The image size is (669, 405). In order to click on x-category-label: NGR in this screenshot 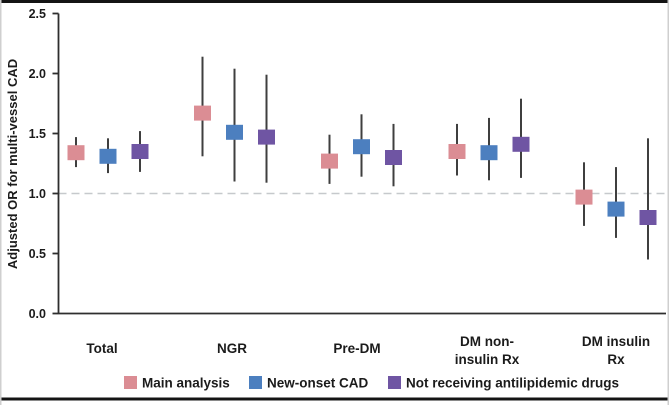, I will do `click(232, 348)`.